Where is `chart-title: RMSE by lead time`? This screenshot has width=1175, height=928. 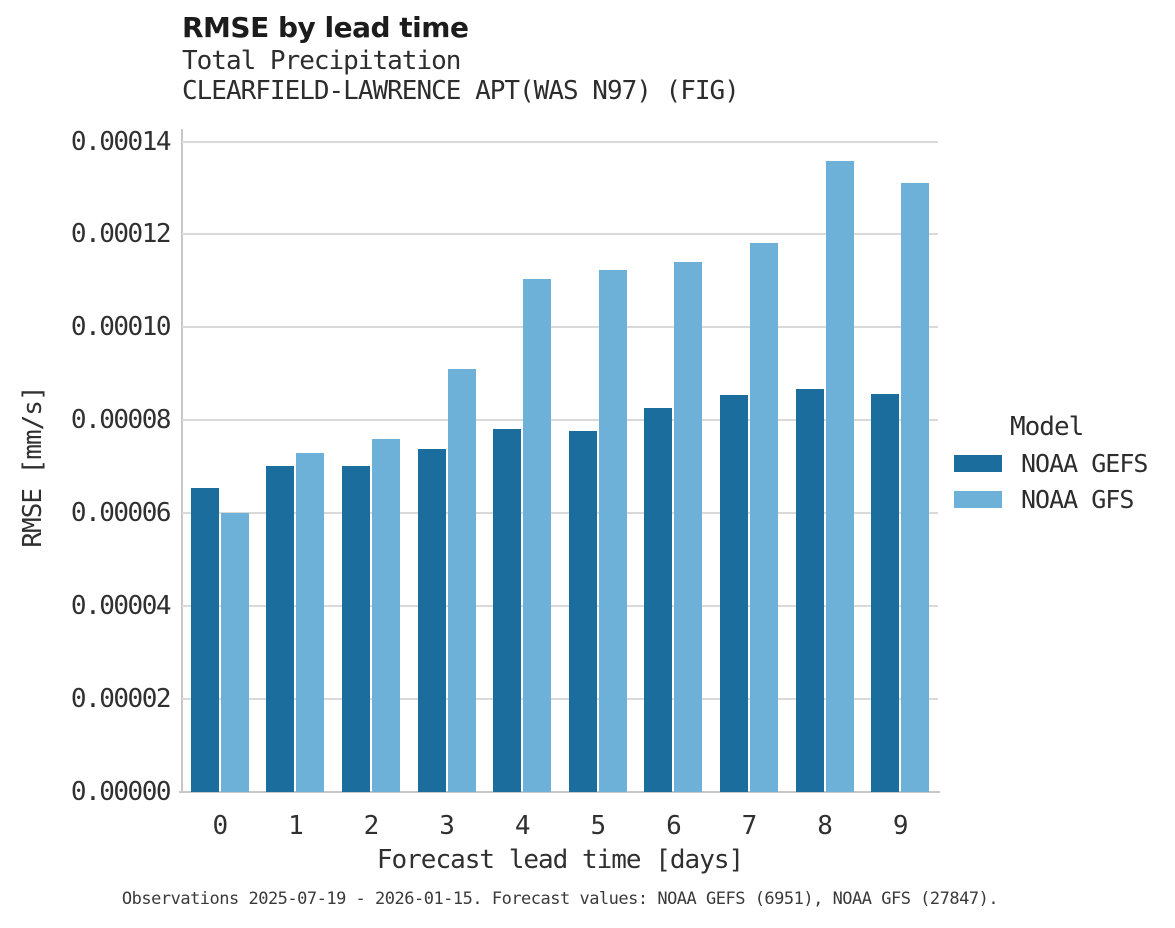 chart-title: RMSE by lead time is located at coordinates (325, 27).